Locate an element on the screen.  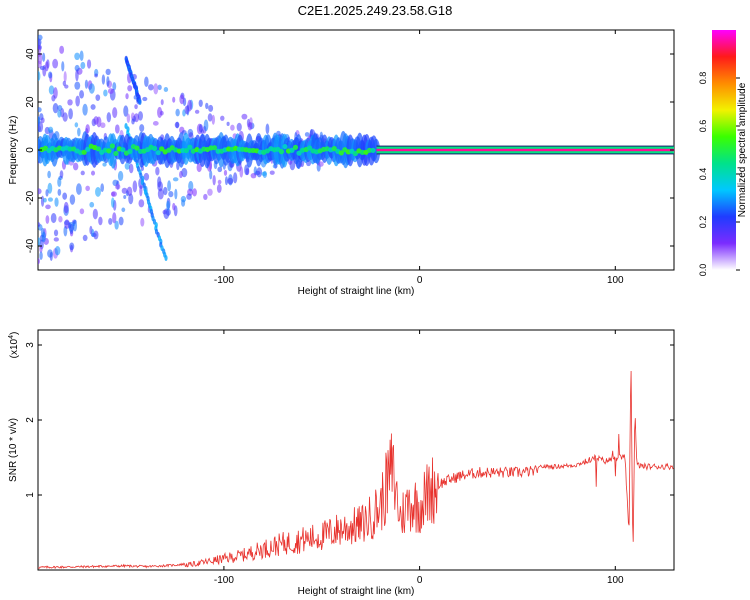
heatmap-streak-mark is located at coordinates (140, 102).